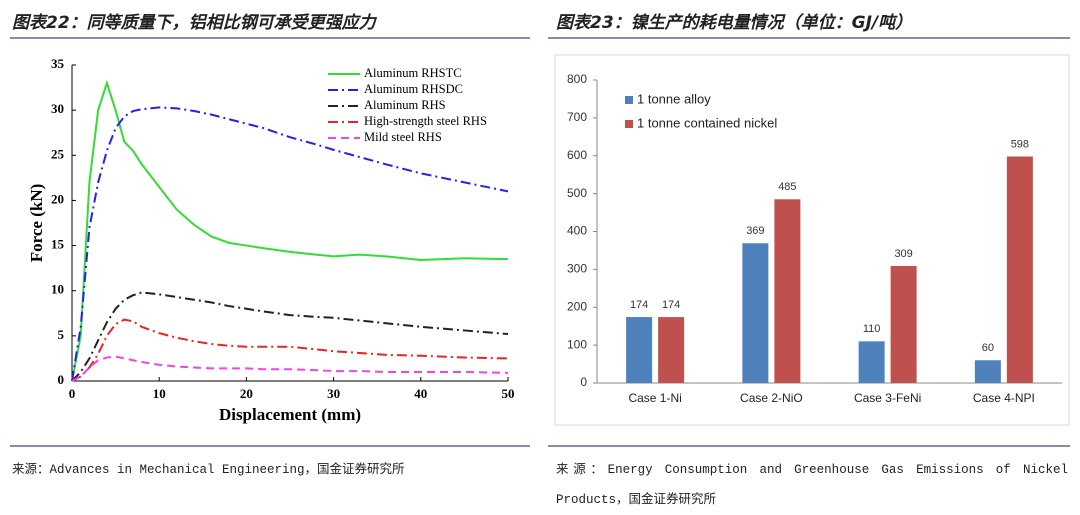  I want to click on x-tick-label: Case 4-NPI, so click(1004, 398).